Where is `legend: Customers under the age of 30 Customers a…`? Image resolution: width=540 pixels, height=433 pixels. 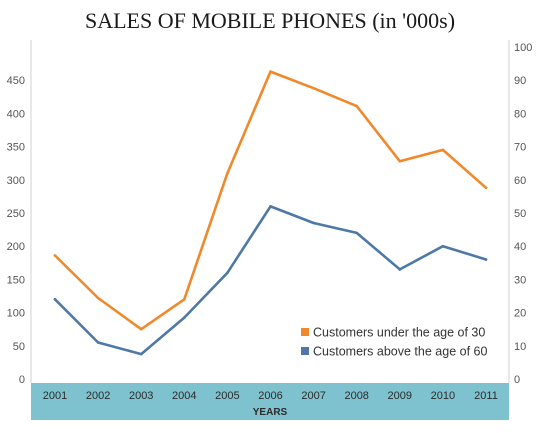
legend: Customers under the age of 30 Customers a… is located at coordinates (394, 342).